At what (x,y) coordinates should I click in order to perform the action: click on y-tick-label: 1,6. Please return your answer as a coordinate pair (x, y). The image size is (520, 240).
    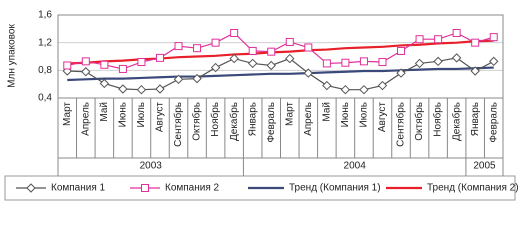
    Looking at the image, I should click on (45, 15).